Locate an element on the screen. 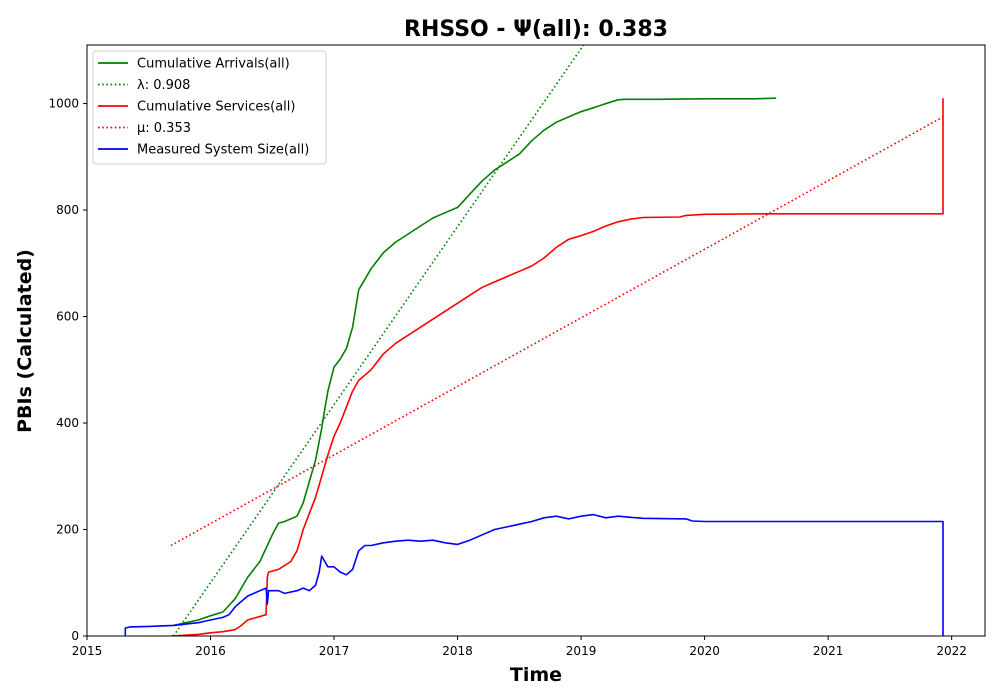 This screenshot has width=1000, height=700. y-tick-label: 1000 is located at coordinates (63, 104).